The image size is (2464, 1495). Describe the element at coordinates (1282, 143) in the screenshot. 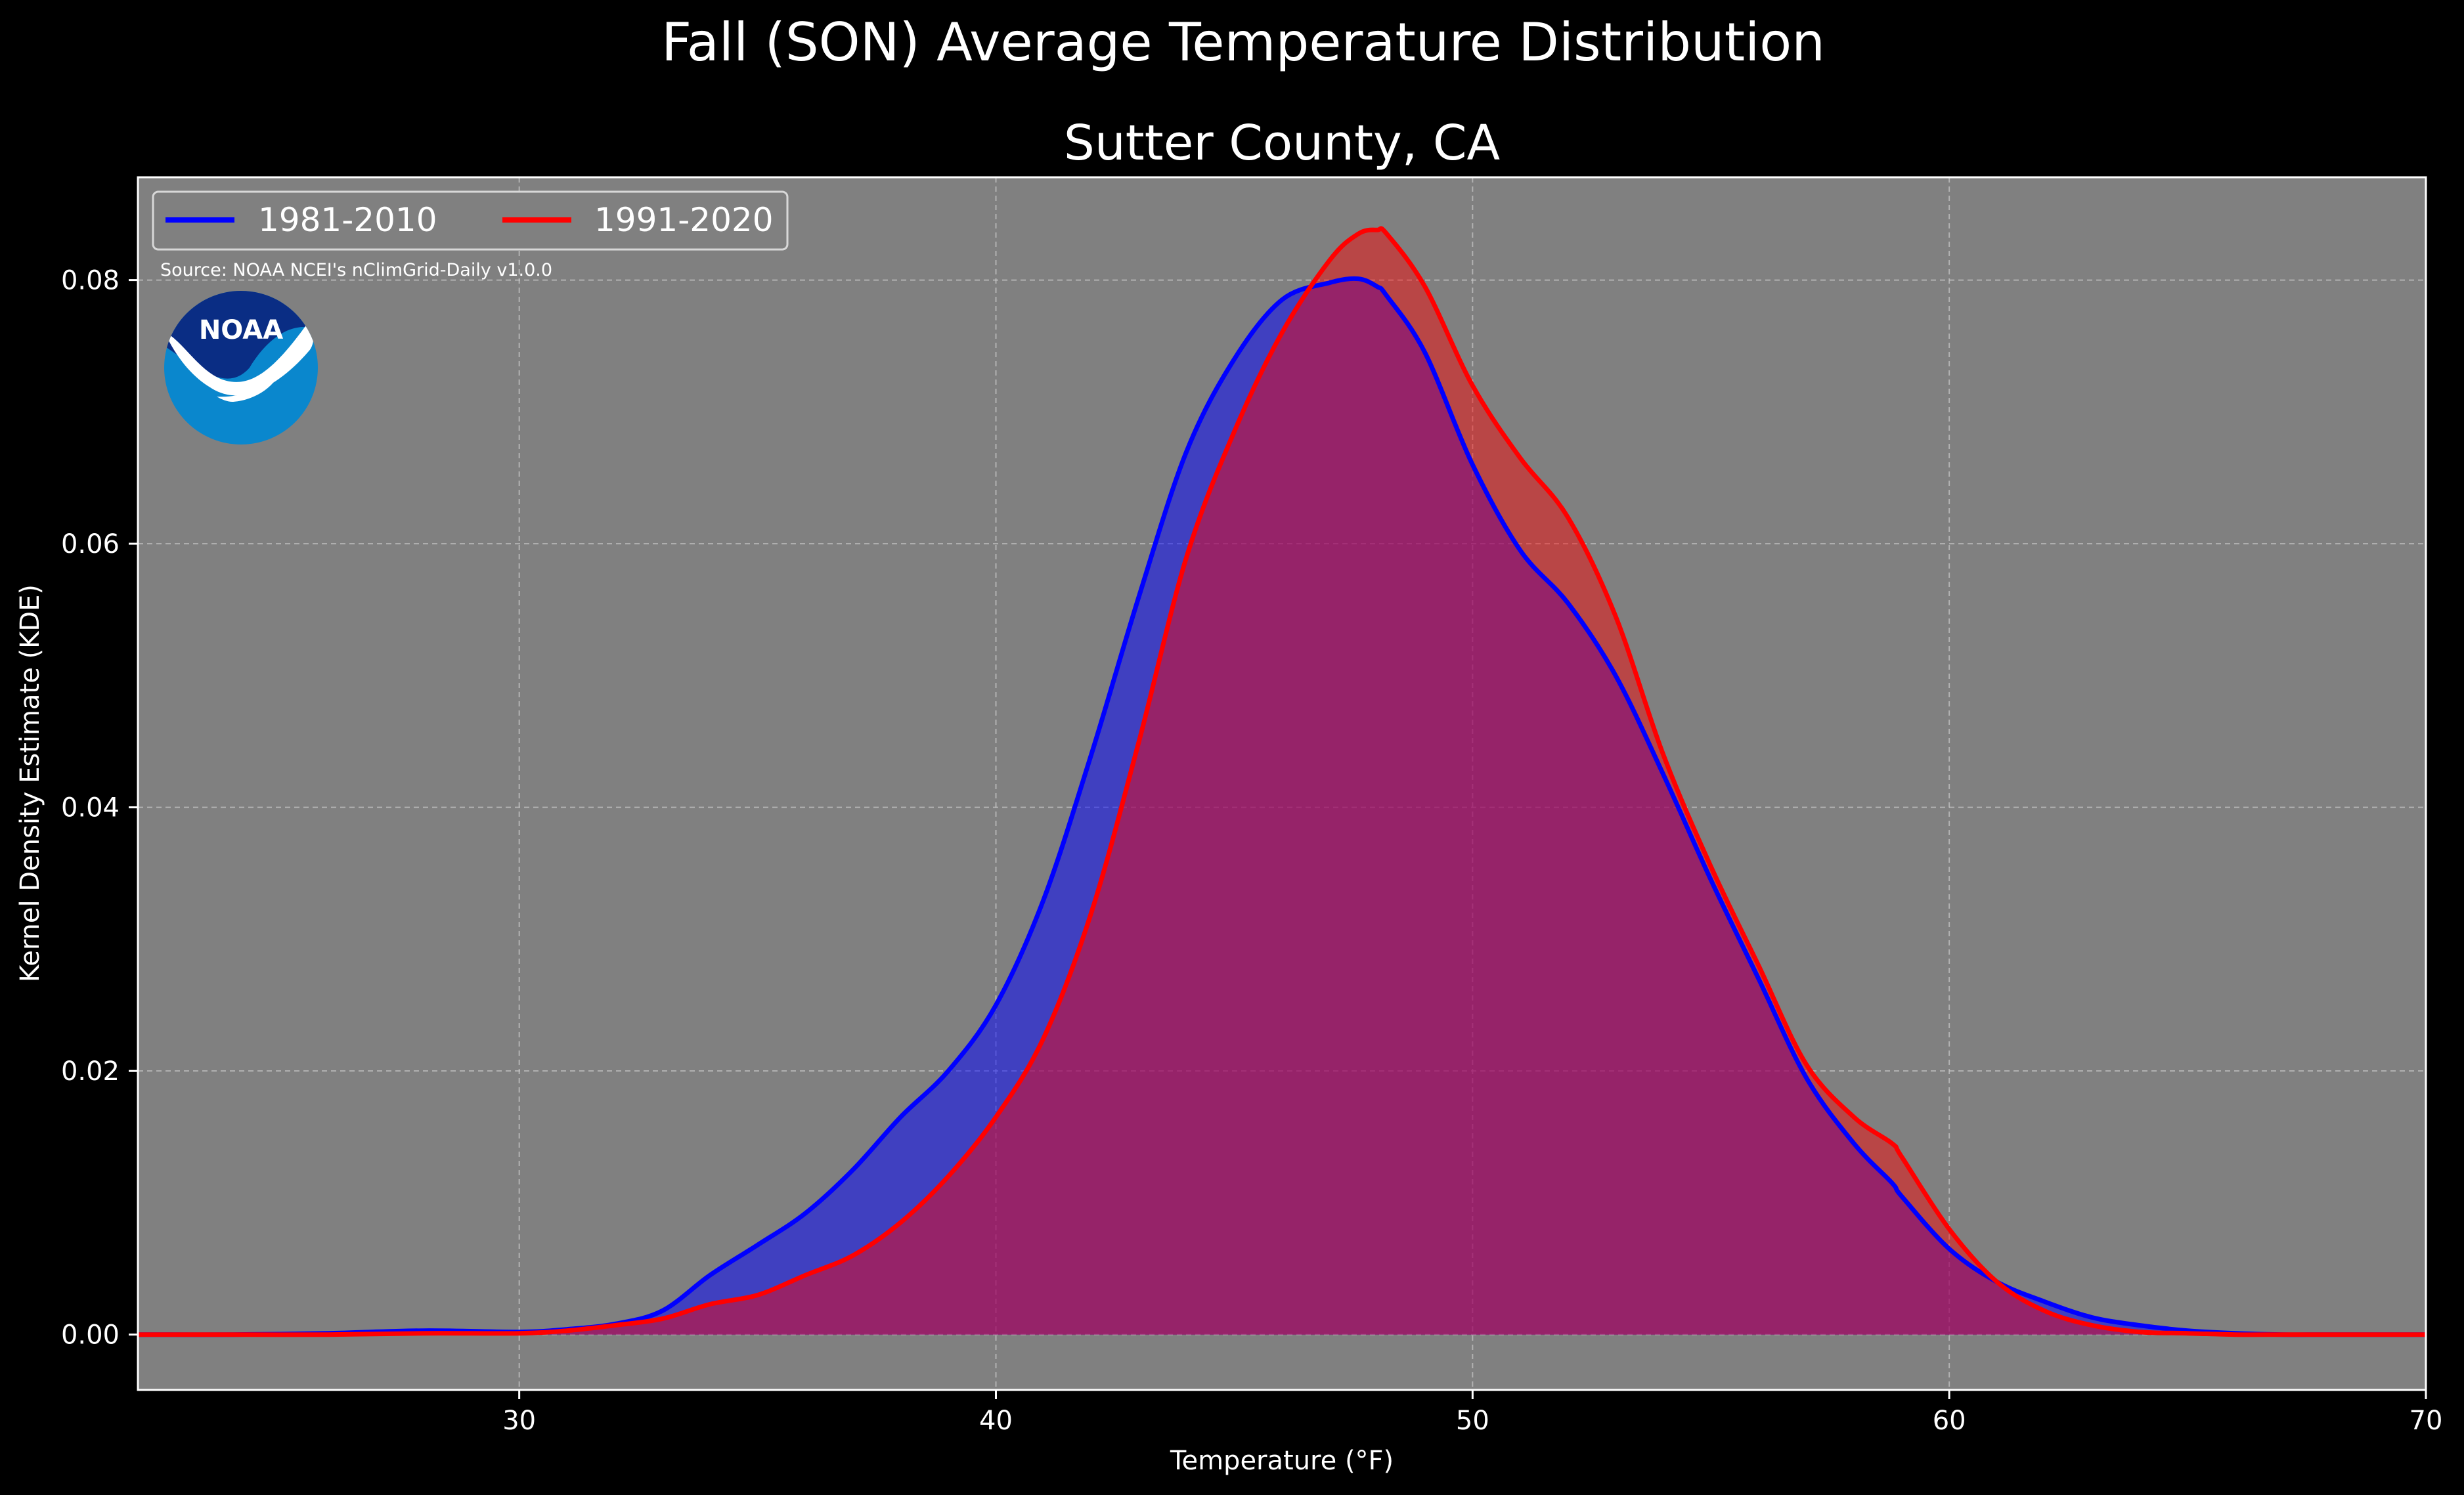

I see `chart-subtitle: Sutter County, CA` at that location.